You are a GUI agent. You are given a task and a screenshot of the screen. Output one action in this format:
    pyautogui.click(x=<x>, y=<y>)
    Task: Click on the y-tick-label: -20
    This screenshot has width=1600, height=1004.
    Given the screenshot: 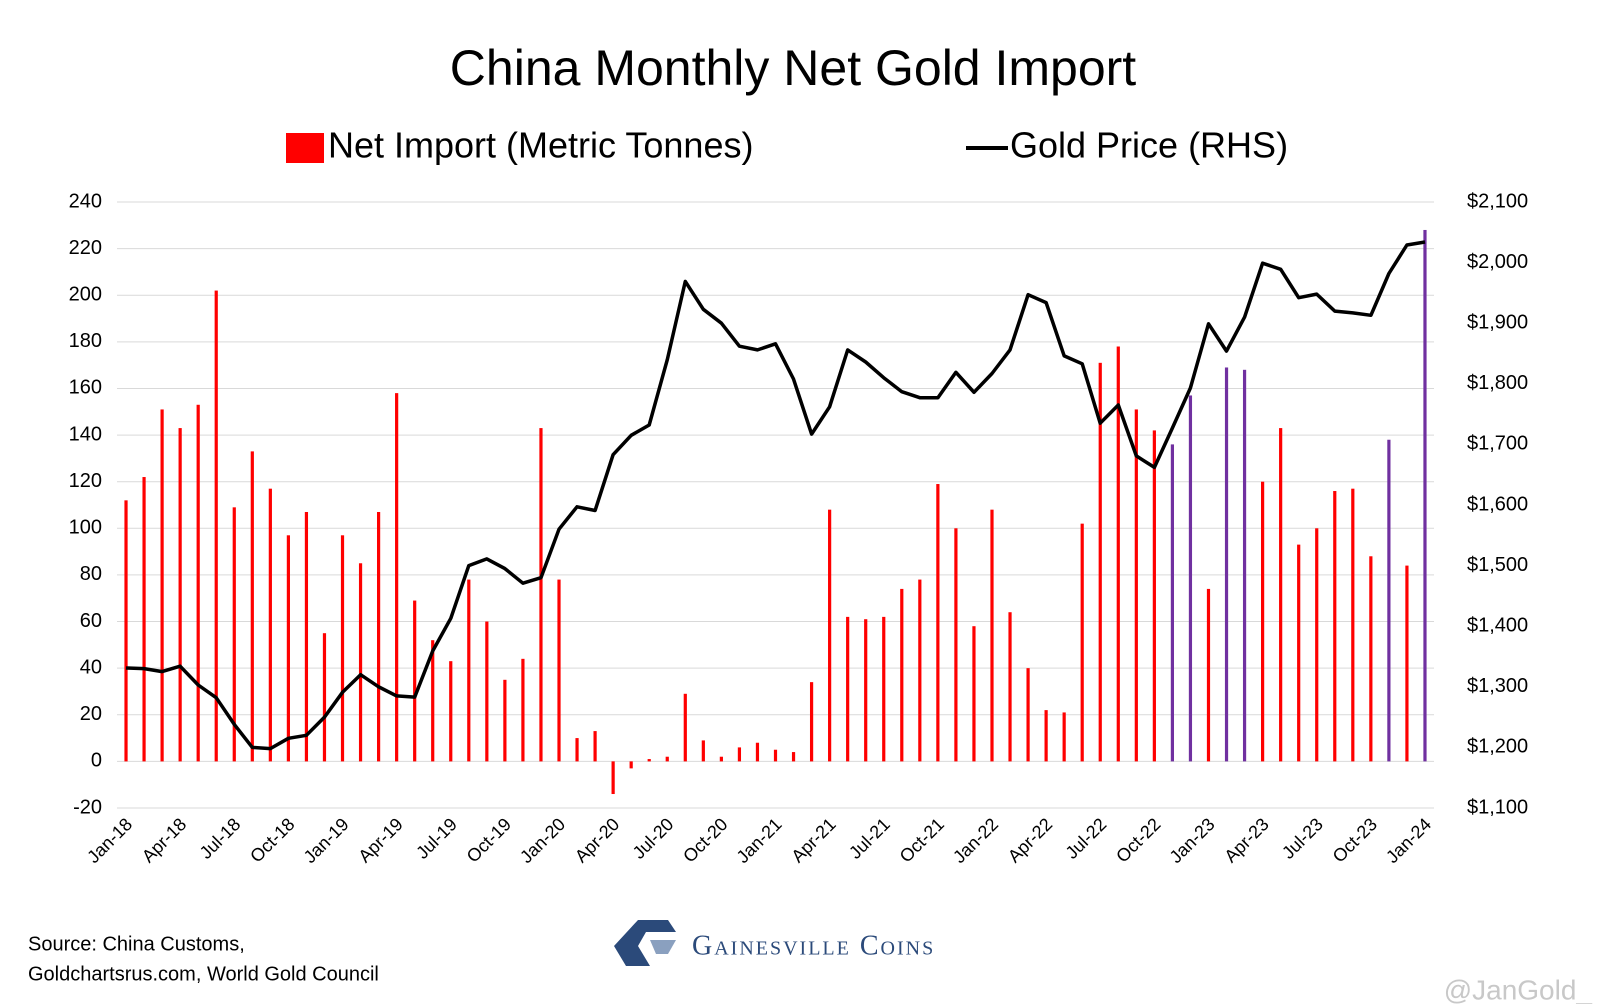 What is the action you would take?
    pyautogui.click(x=87, y=807)
    